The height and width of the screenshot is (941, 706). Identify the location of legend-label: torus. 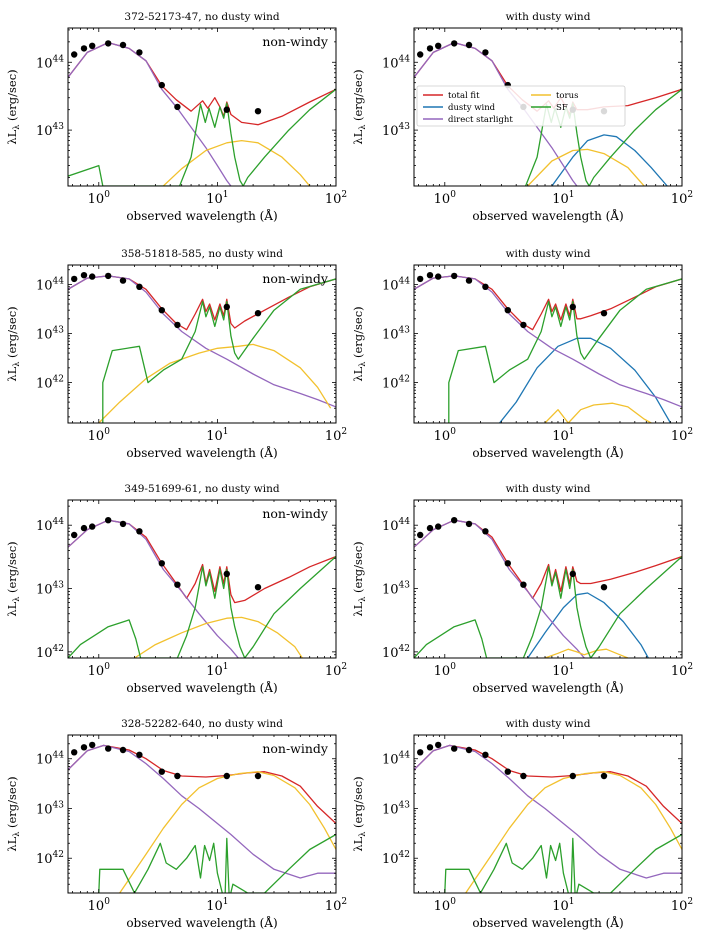
(567, 96).